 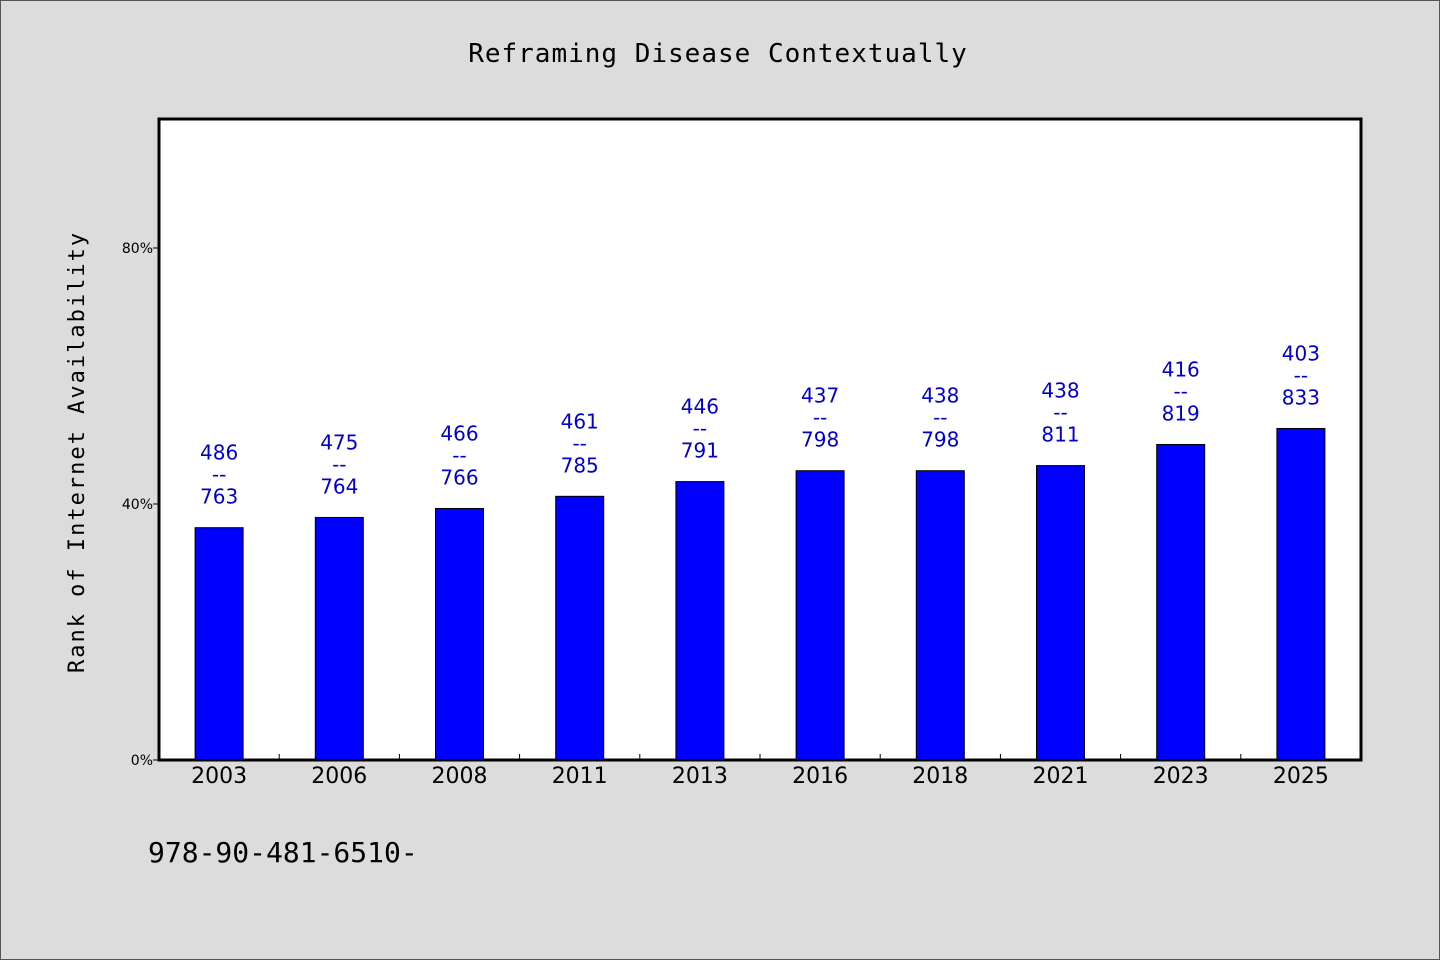 I want to click on data-label-top: 446, so click(x=700, y=407).